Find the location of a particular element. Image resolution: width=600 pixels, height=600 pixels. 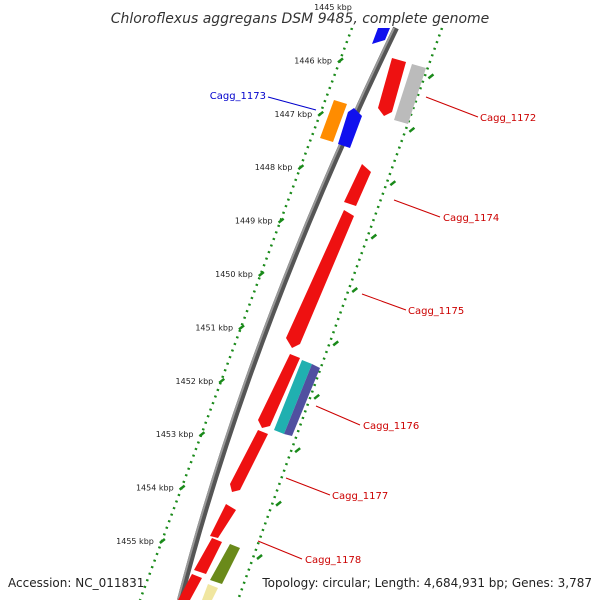

gene-feature-cagg-1176-teal is located at coordinates (293, 397).